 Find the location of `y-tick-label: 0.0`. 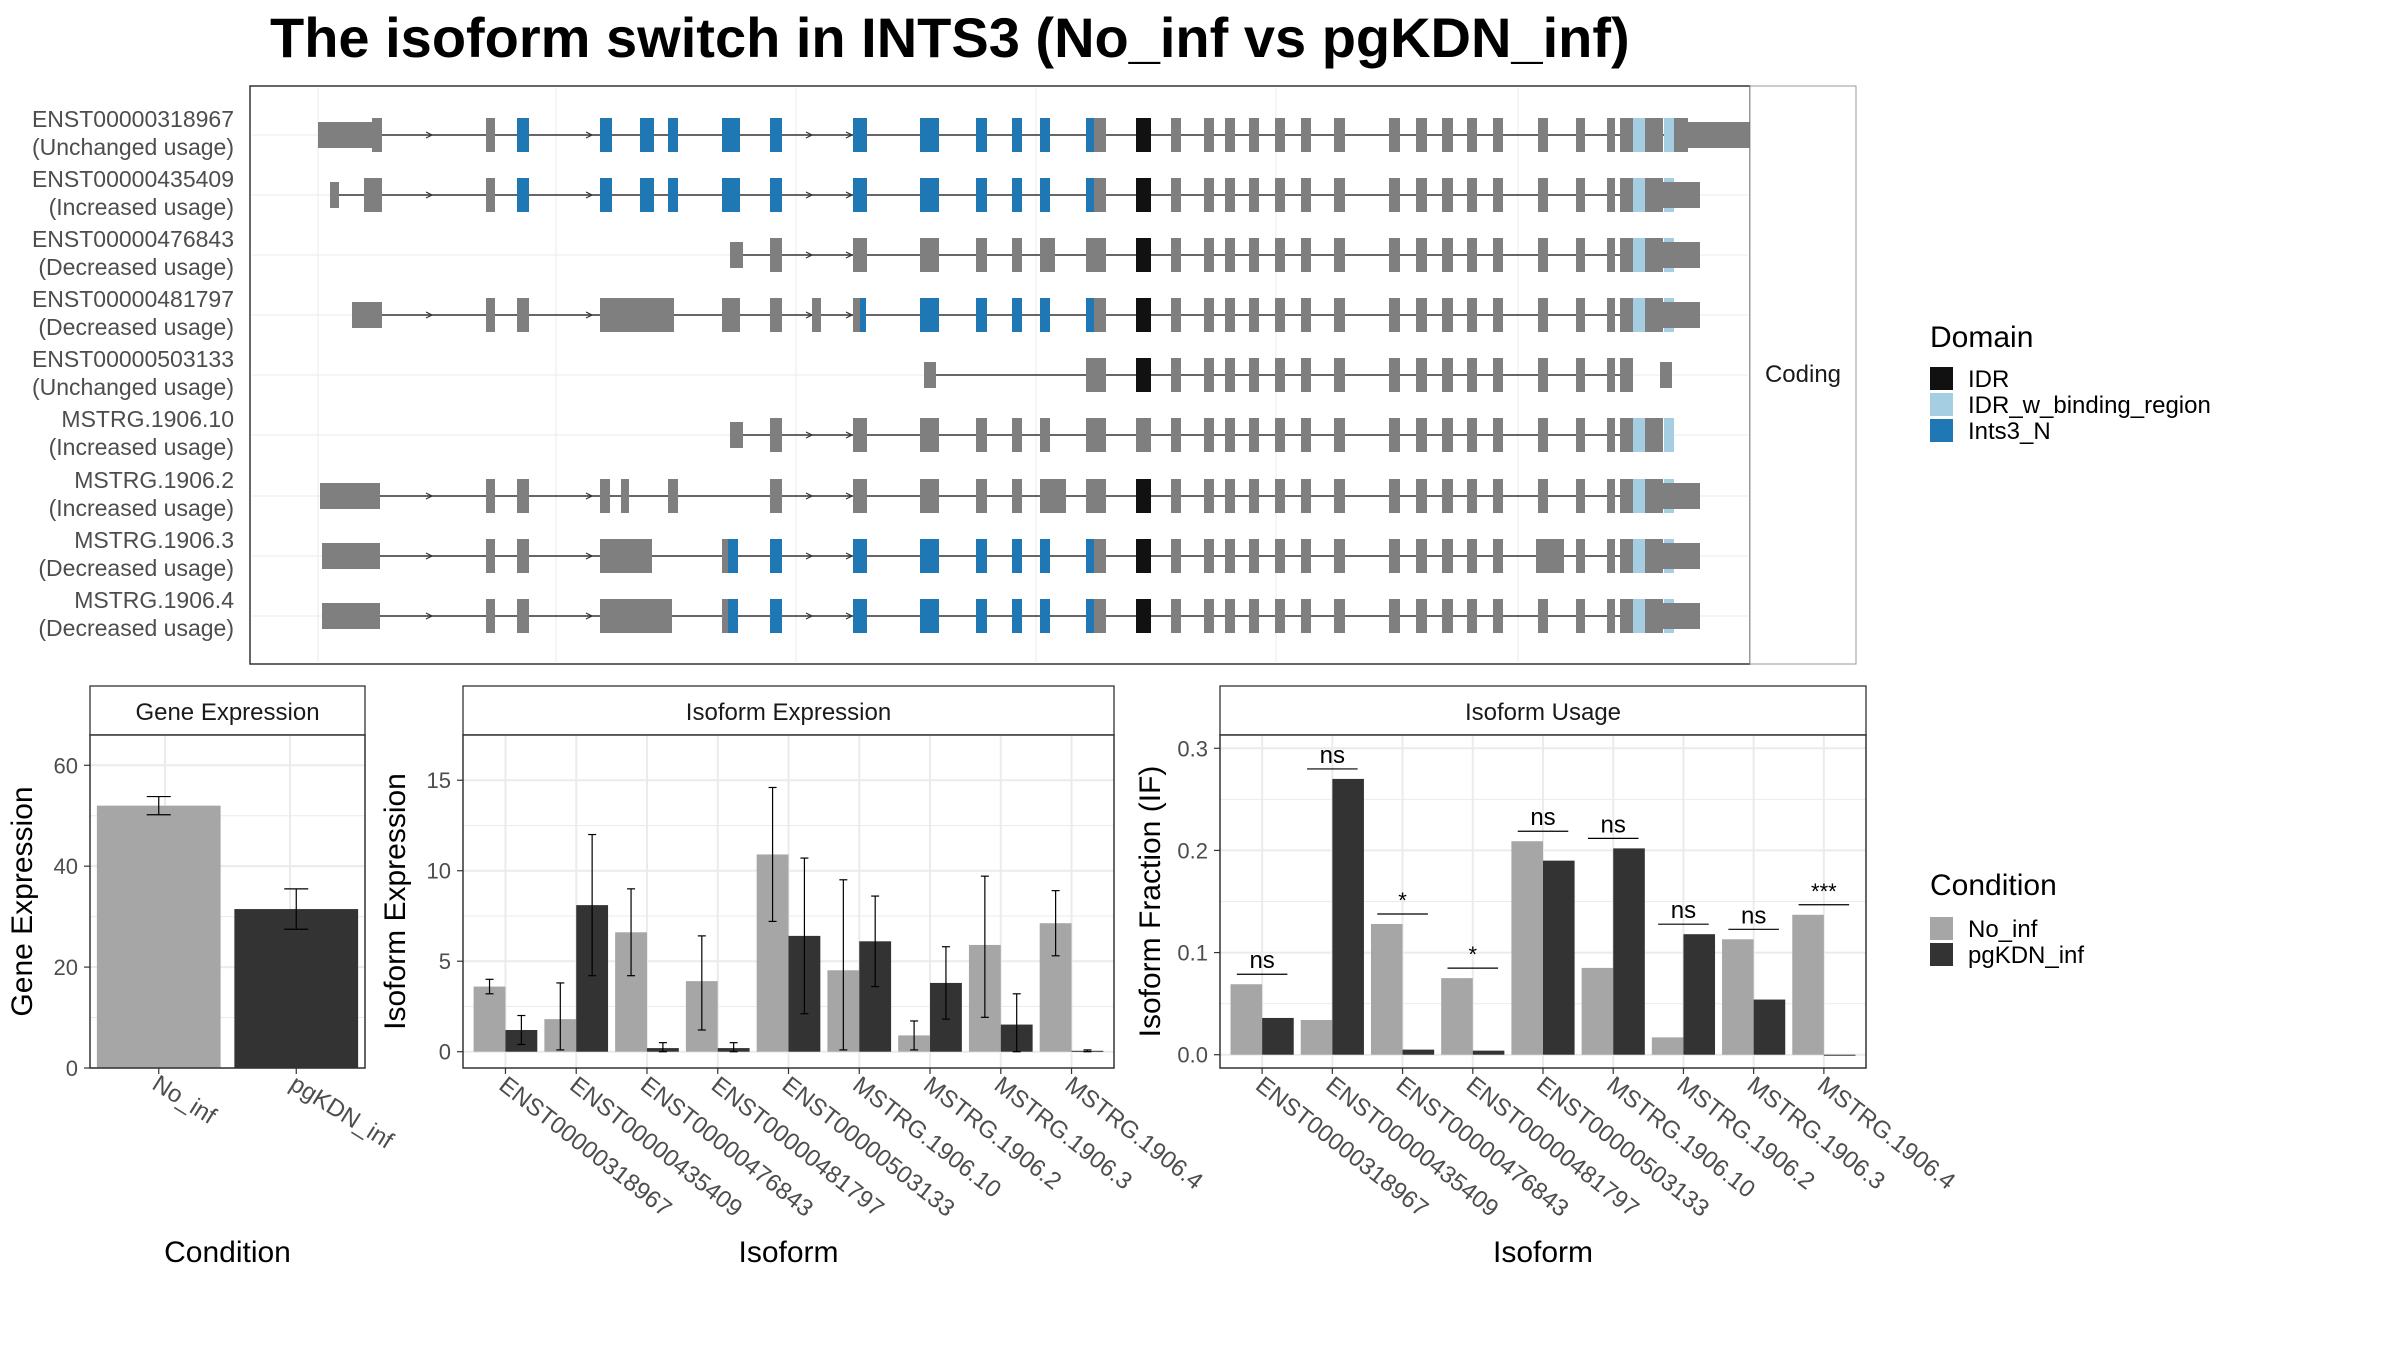

y-tick-label: 0.0 is located at coordinates (1192, 1055).